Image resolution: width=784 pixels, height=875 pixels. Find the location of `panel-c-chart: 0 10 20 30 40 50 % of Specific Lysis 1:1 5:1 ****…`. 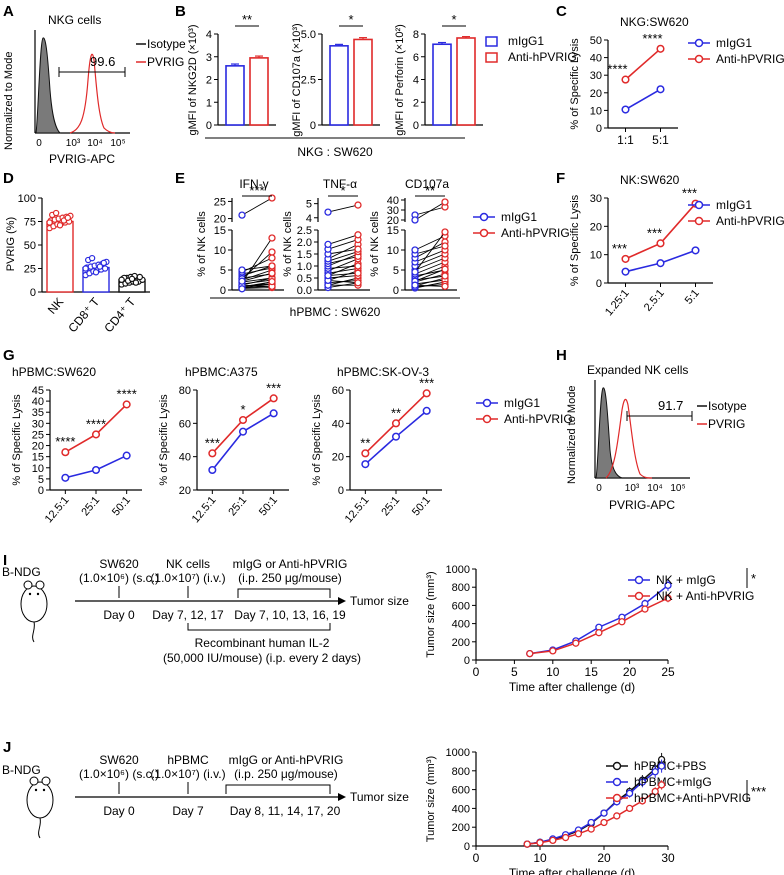

panel-c-chart: 0 10 20 30 40 50 % of Specific Lysis 1:1 5:1 ****… is located at coordinates (676, 81).